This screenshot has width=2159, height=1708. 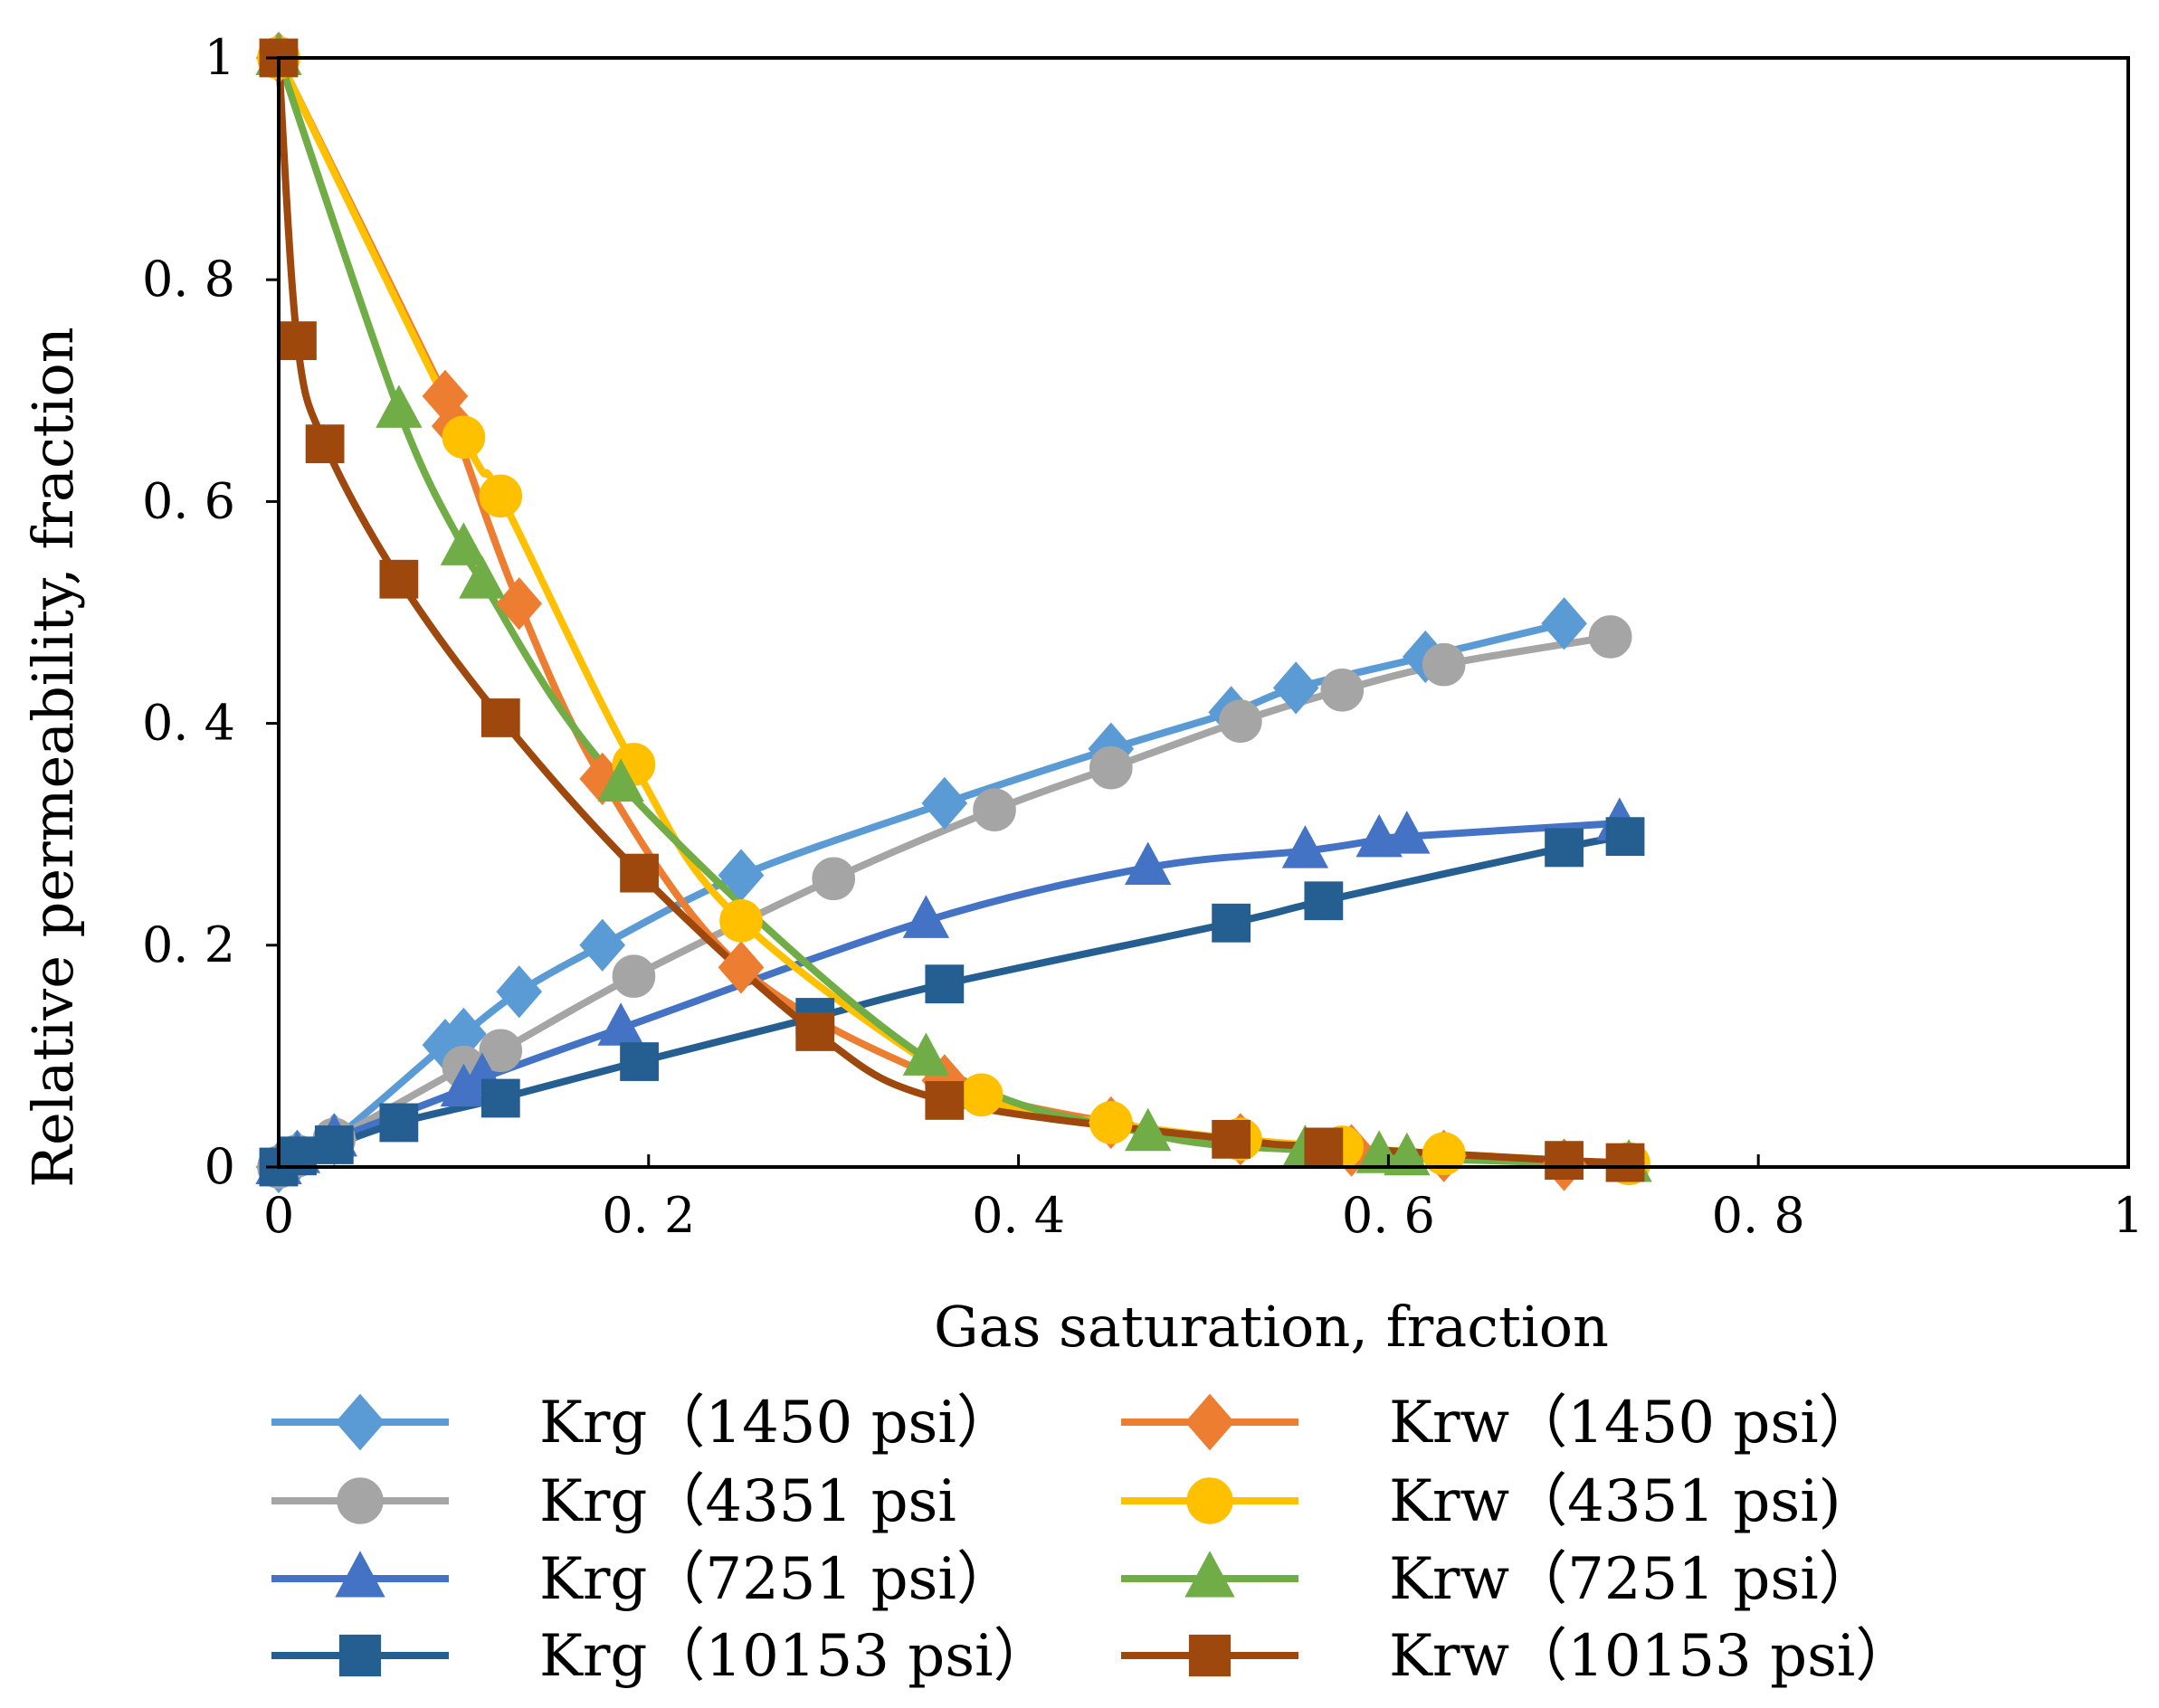 I want to click on y-tick-label: 0. 6, so click(x=188, y=500).